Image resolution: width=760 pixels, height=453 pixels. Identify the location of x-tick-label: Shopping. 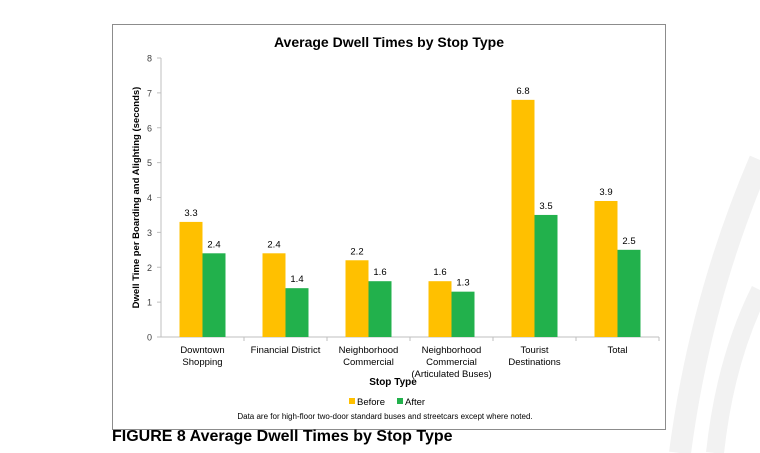
(202, 362).